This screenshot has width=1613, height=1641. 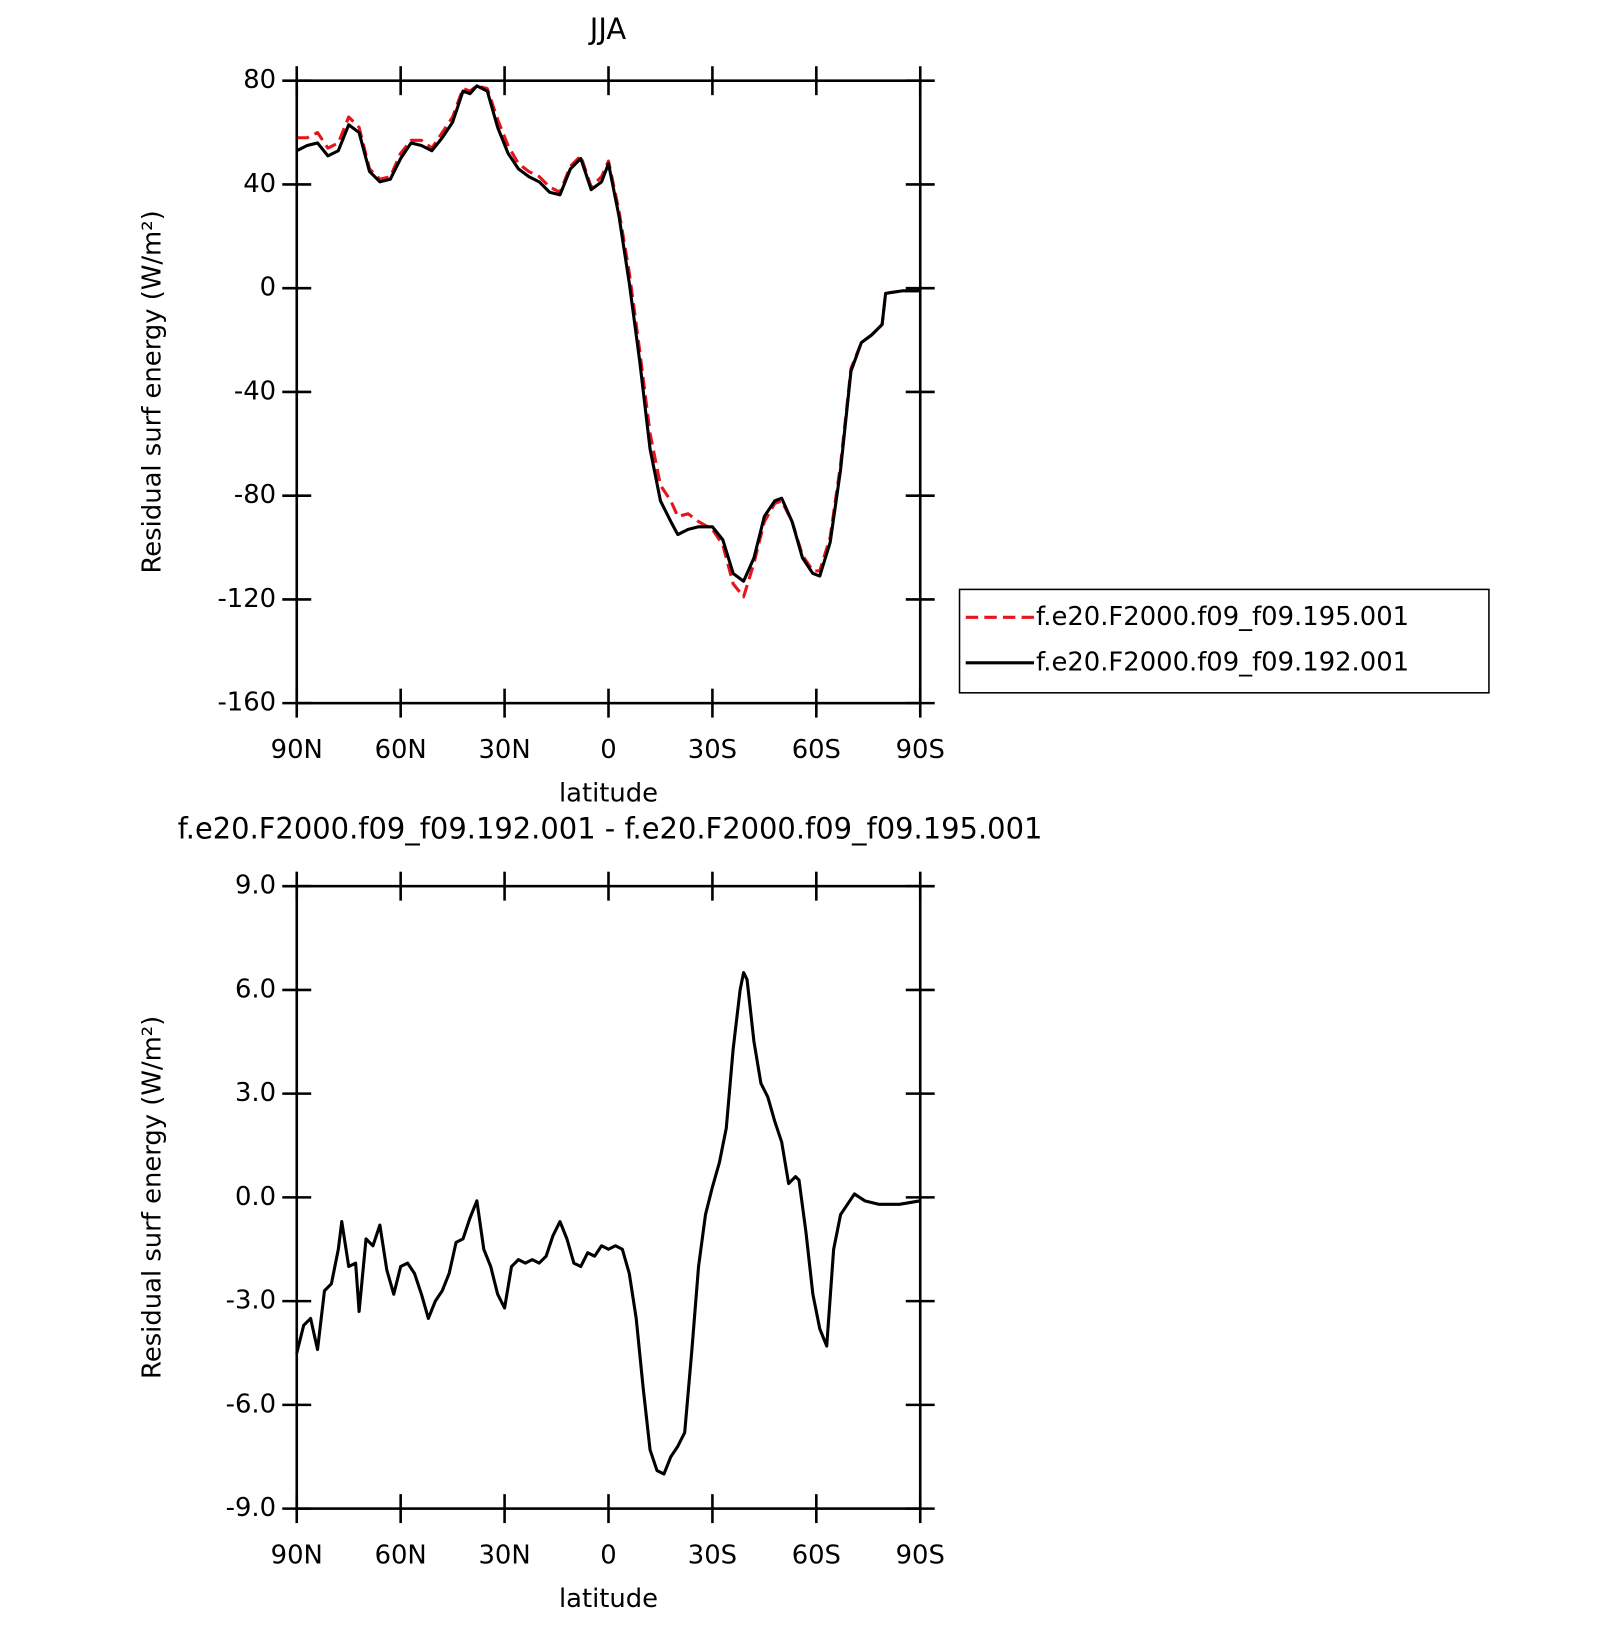 What do you see at coordinates (268, 288) in the screenshot?
I see `y-tick-label: 0` at bounding box center [268, 288].